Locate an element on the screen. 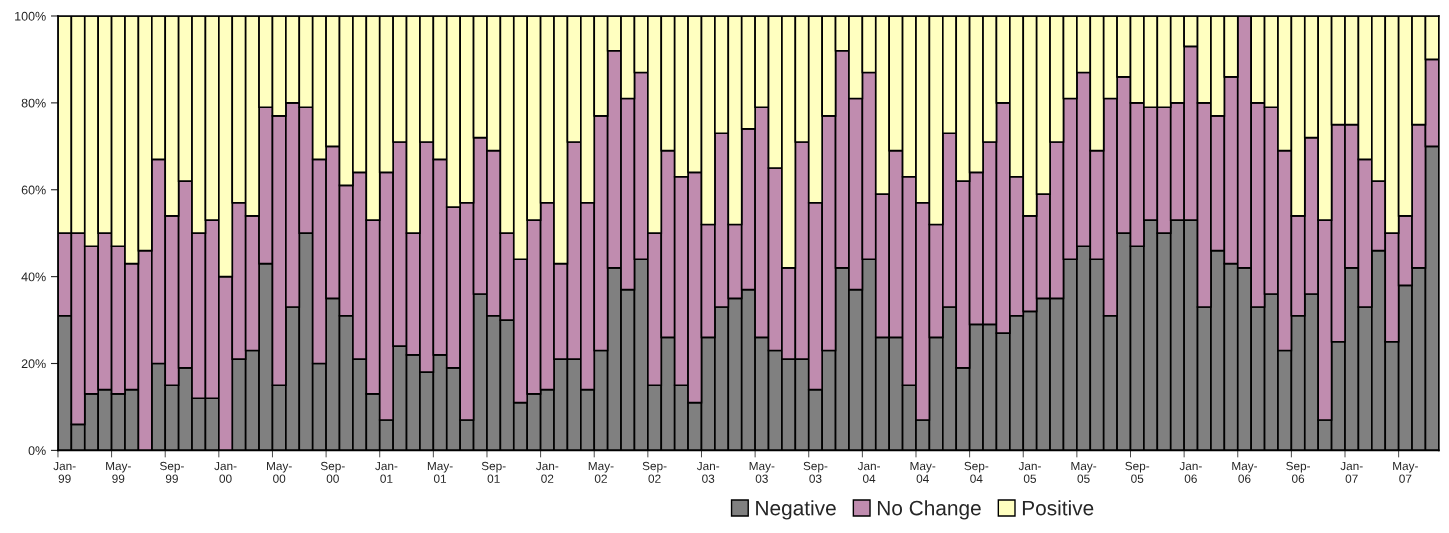 This screenshot has height=533, width=1449. x-tick-label: Sep- 02 is located at coordinates (654, 472).